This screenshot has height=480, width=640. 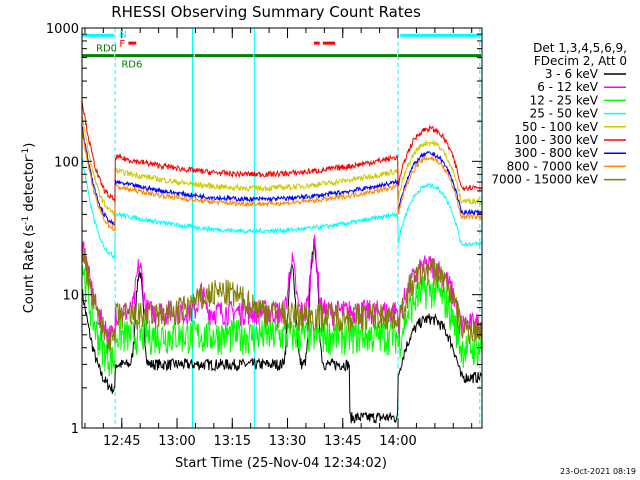 What do you see at coordinates (556, 153) in the screenshot?
I see `legend-label: 300 - 800 keV` at bounding box center [556, 153].